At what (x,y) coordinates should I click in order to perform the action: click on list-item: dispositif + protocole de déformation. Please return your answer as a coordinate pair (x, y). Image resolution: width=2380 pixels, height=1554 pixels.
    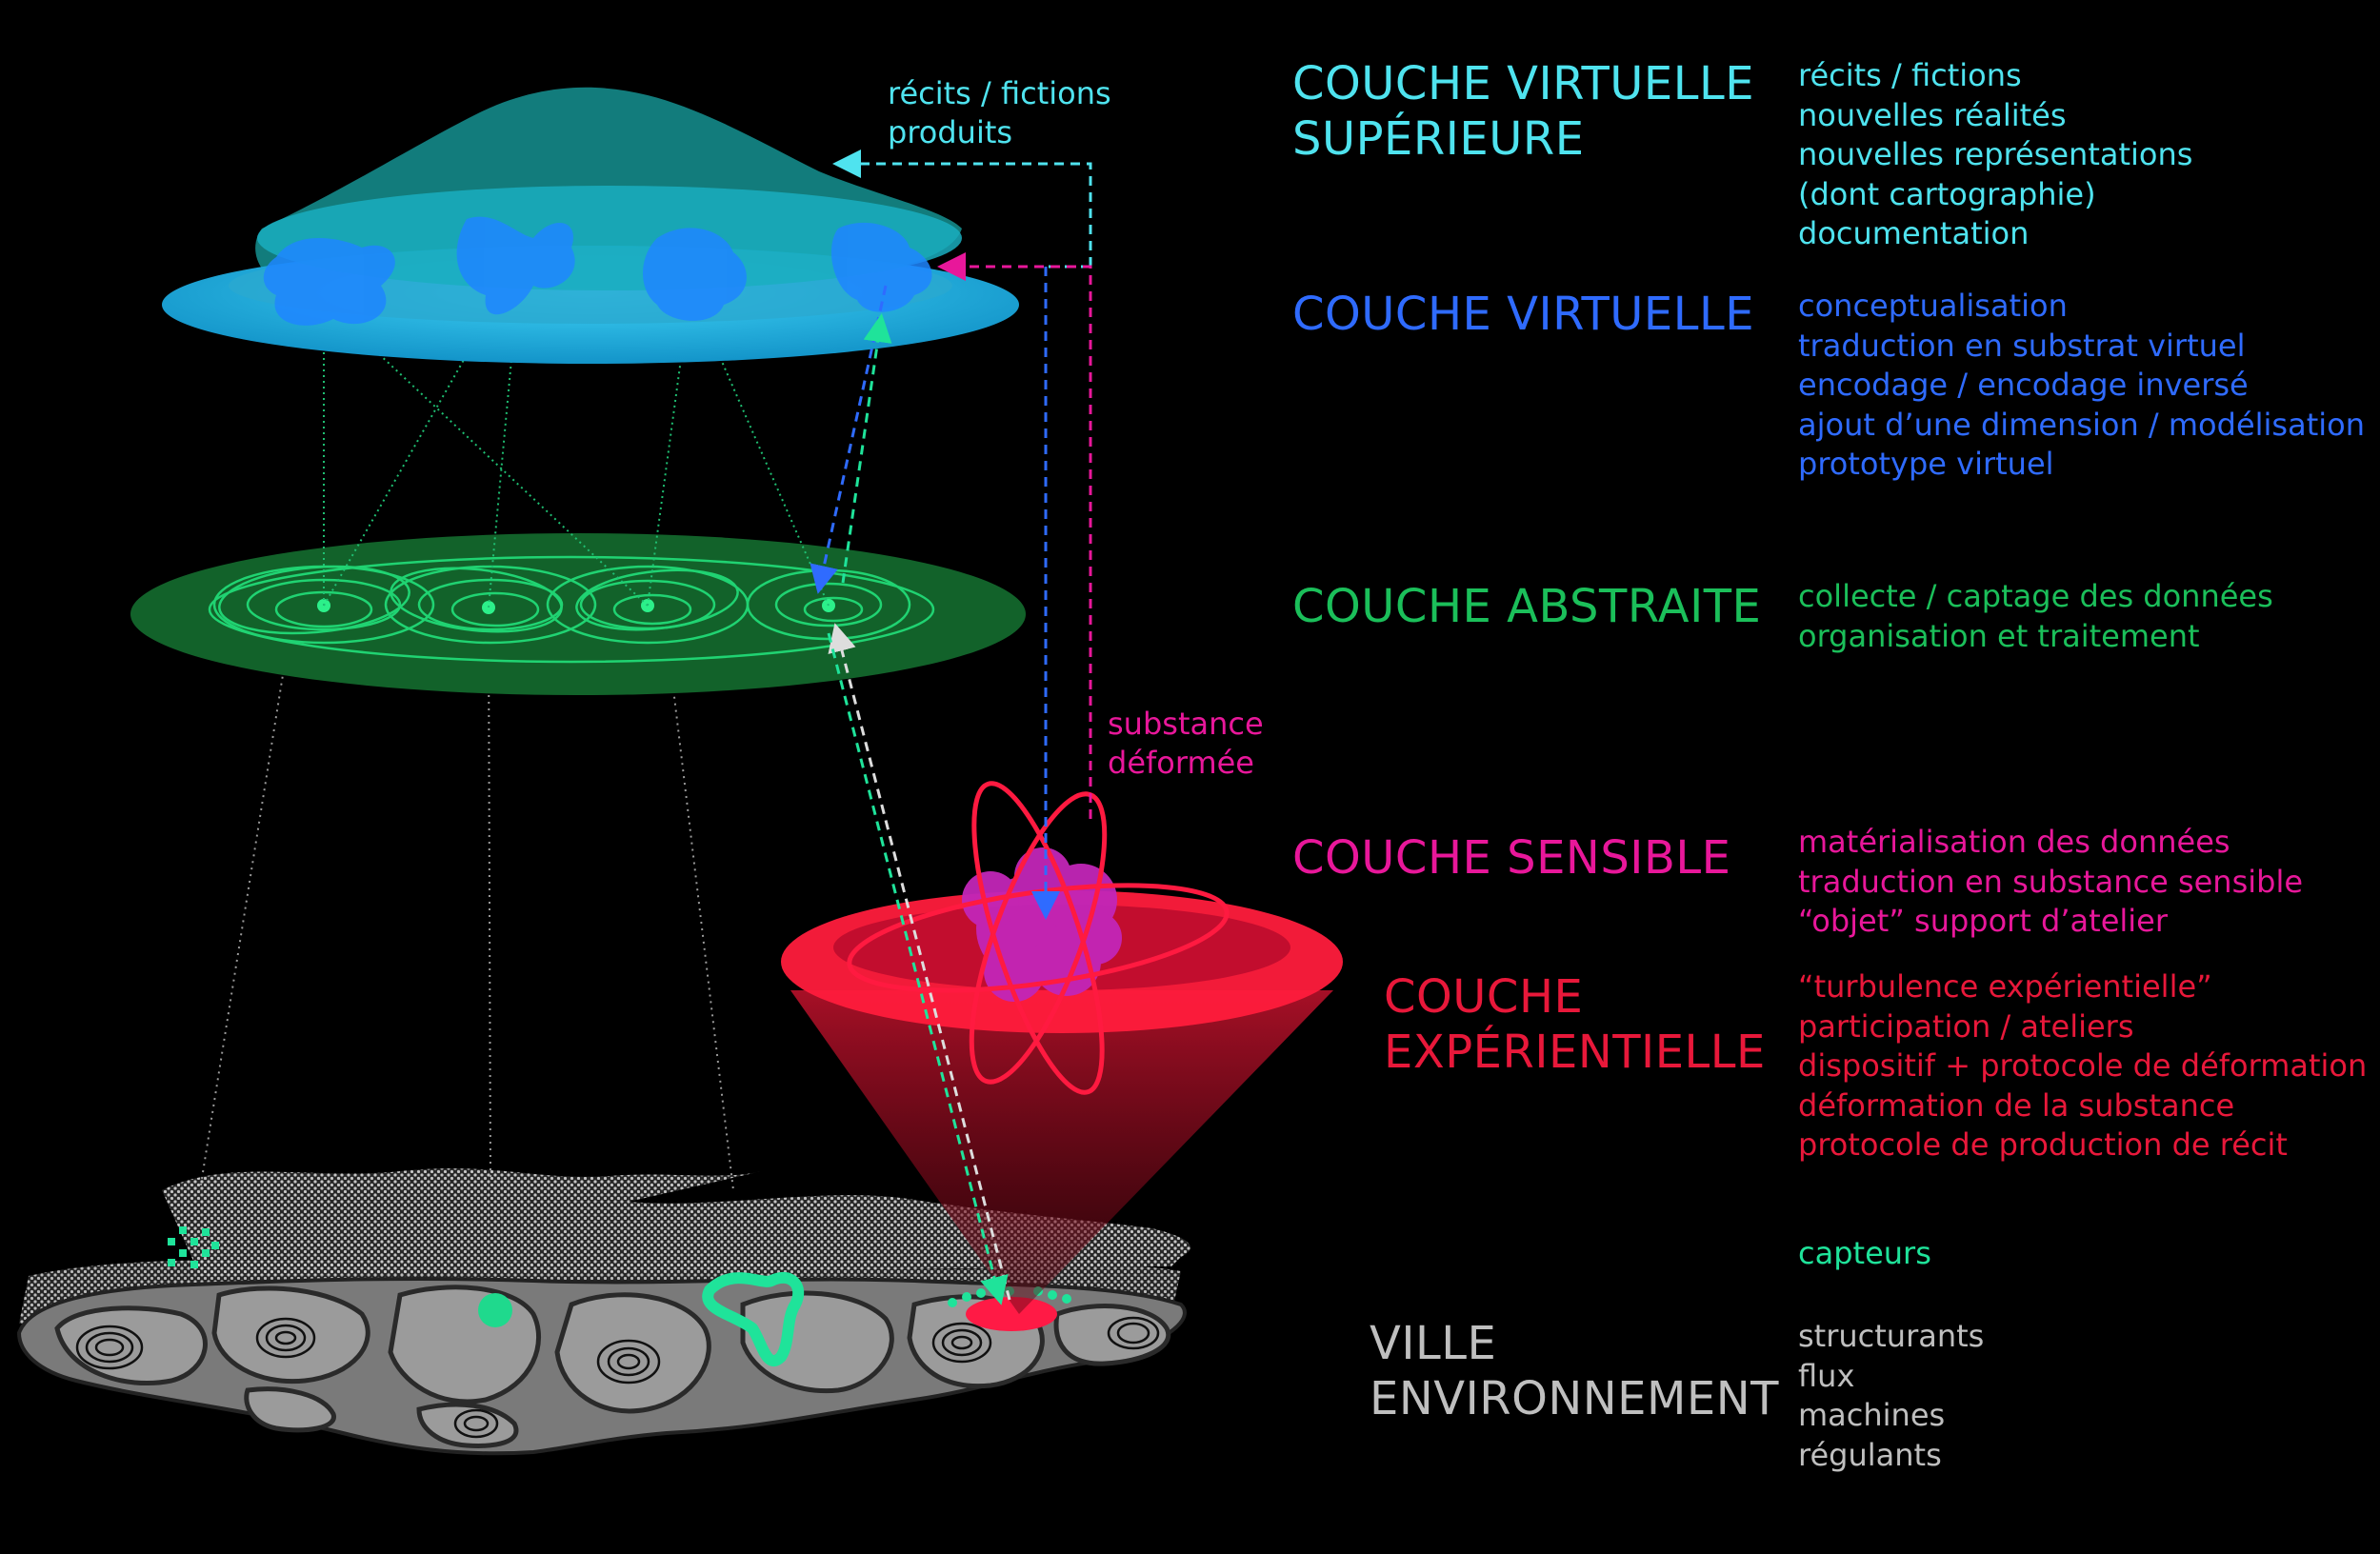
    Looking at the image, I should click on (2083, 1065).